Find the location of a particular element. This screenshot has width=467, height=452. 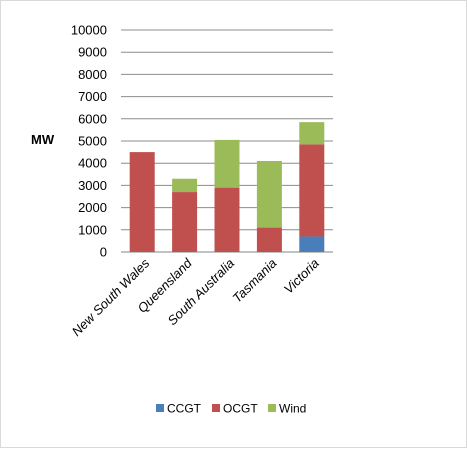

x-category-label: Victoria is located at coordinates (301, 276).